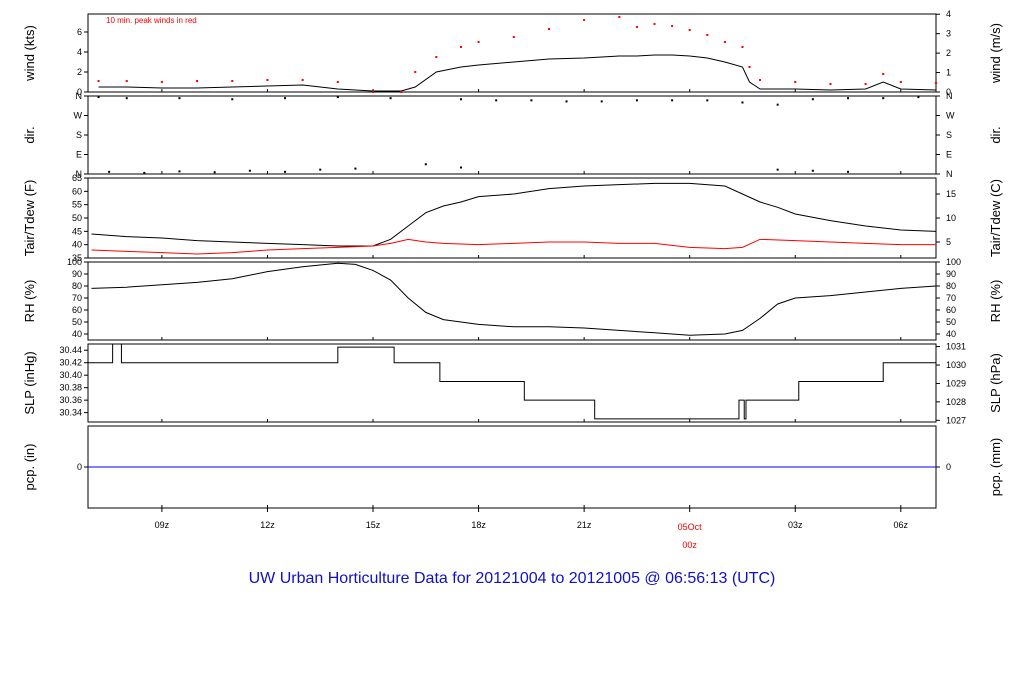 This screenshot has height=700, width=1024. Describe the element at coordinates (77, 205) in the screenshot. I see `y-tick-label: 55` at that location.